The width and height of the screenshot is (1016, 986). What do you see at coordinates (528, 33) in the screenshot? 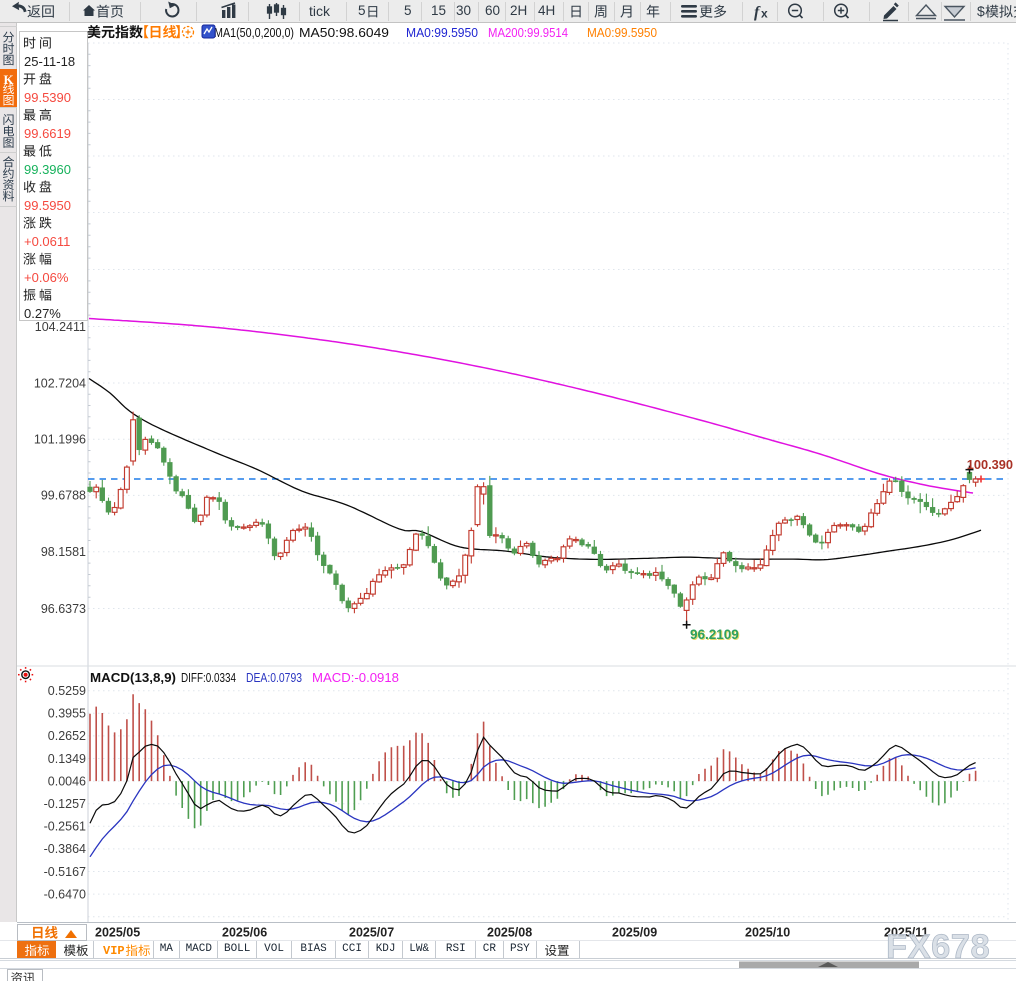
I see `svg-text: MA200:99.9514` at bounding box center [528, 33].